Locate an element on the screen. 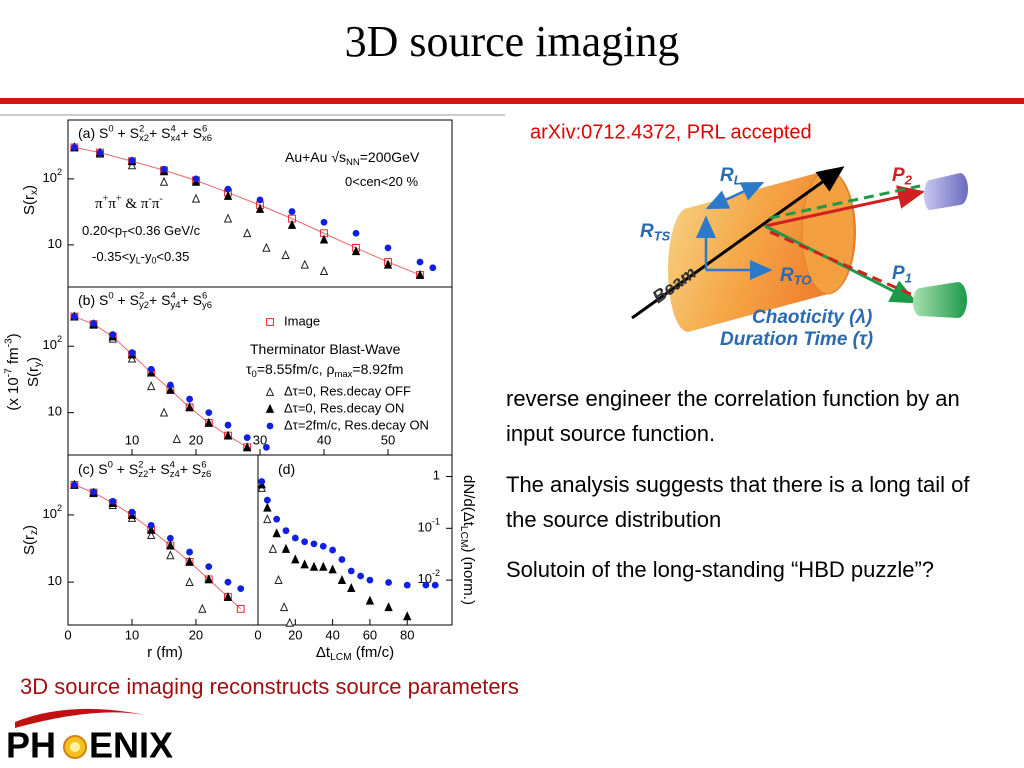 This screenshot has height=768, width=1024. x-tick-label: 20 is located at coordinates (196, 439).